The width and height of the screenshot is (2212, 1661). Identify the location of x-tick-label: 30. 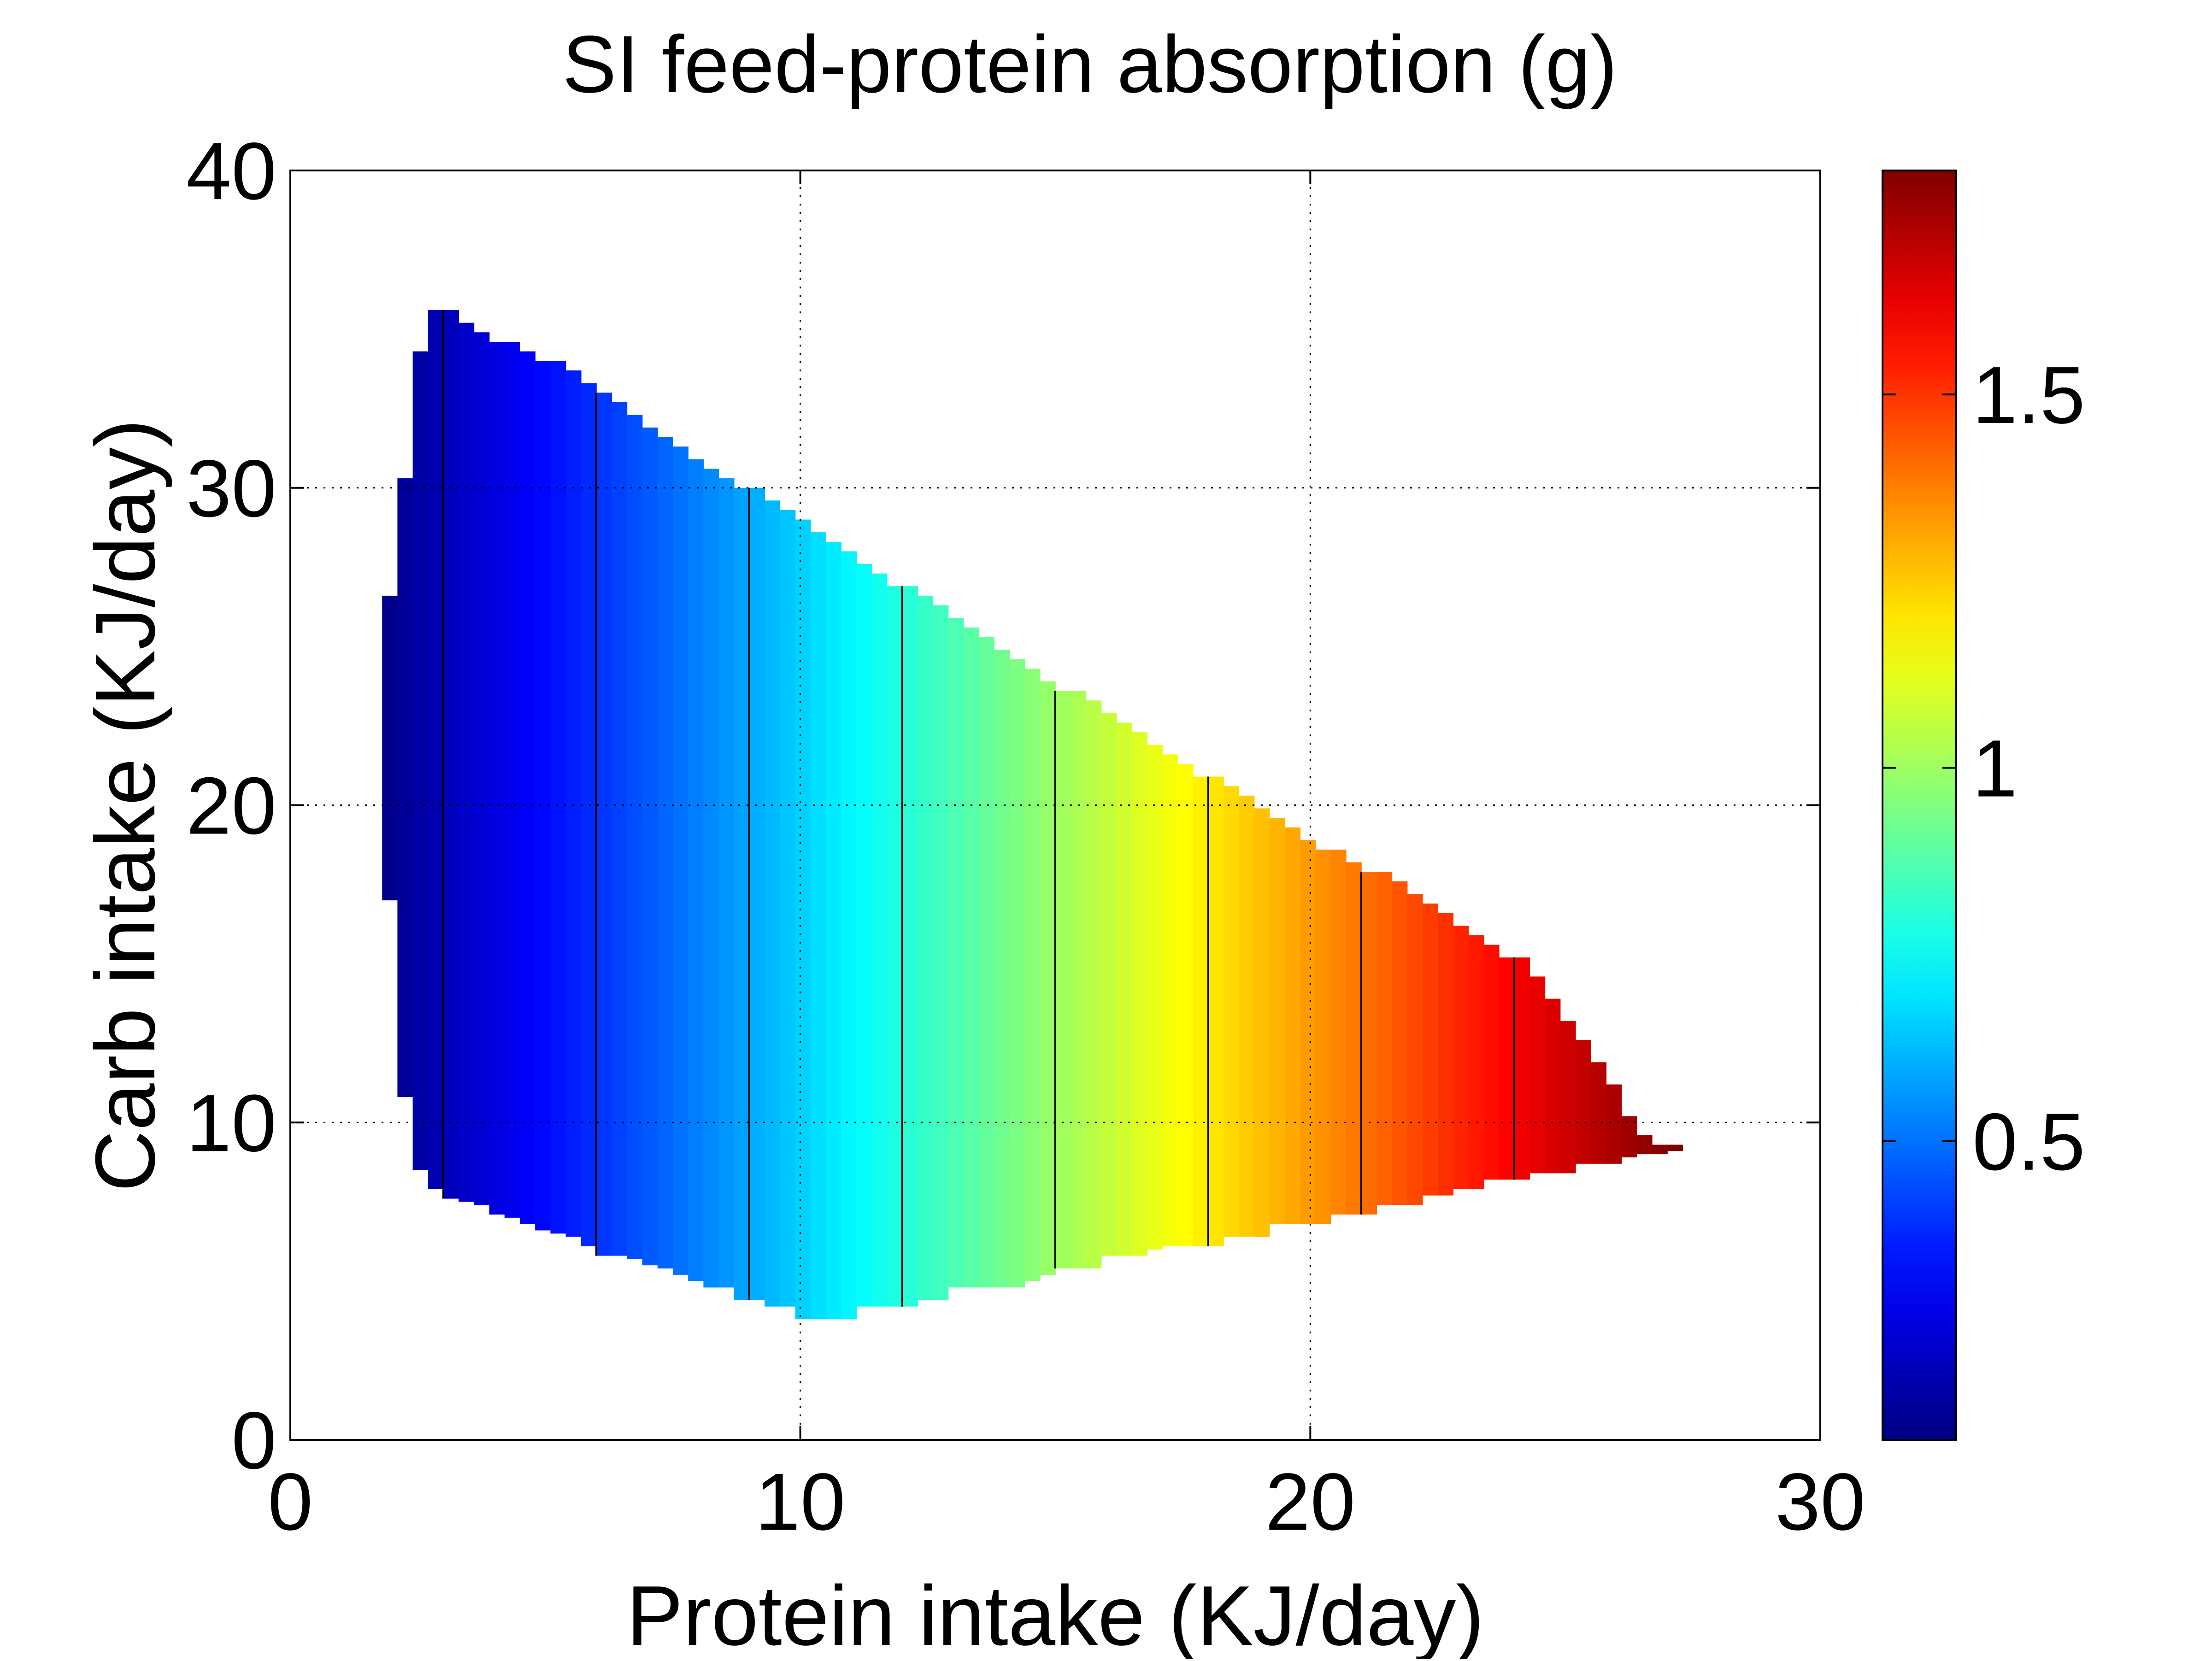
(1820, 1502).